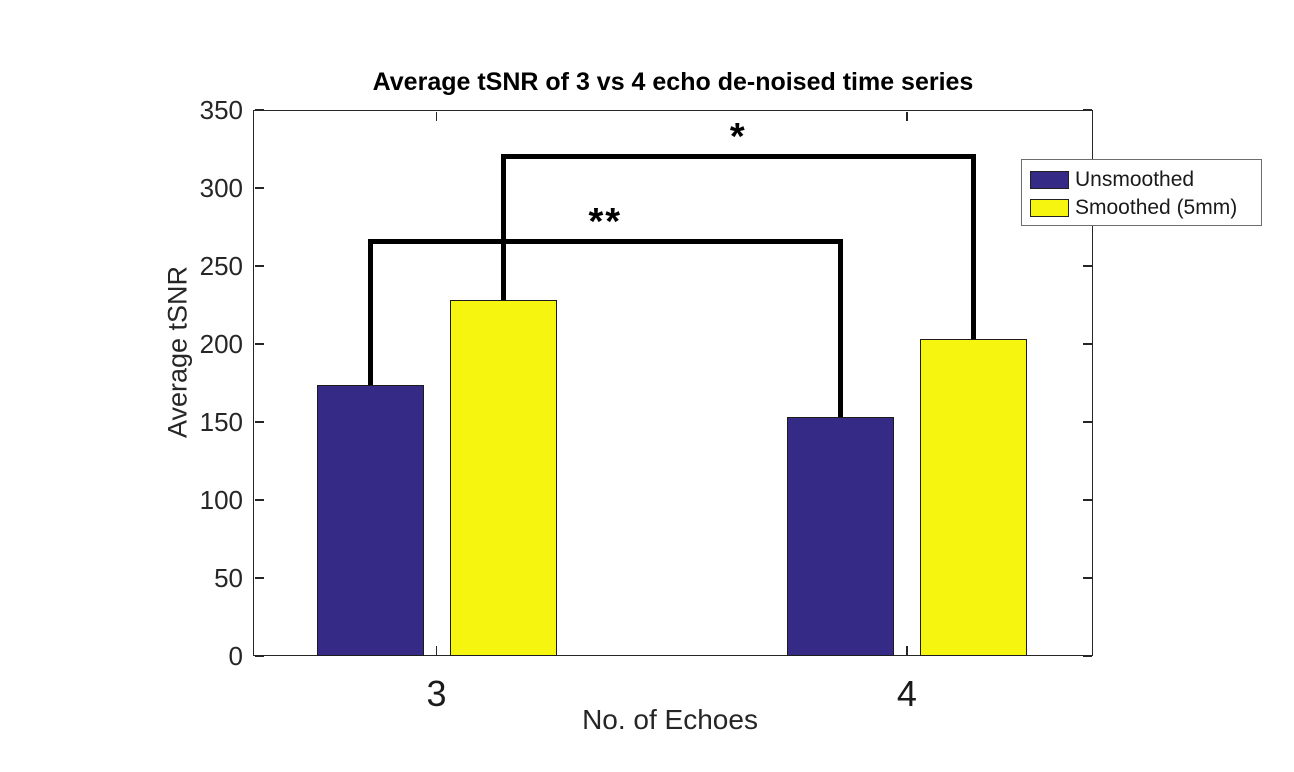  I want to click on legend-item: Smoothed (5mm), so click(1145, 208).